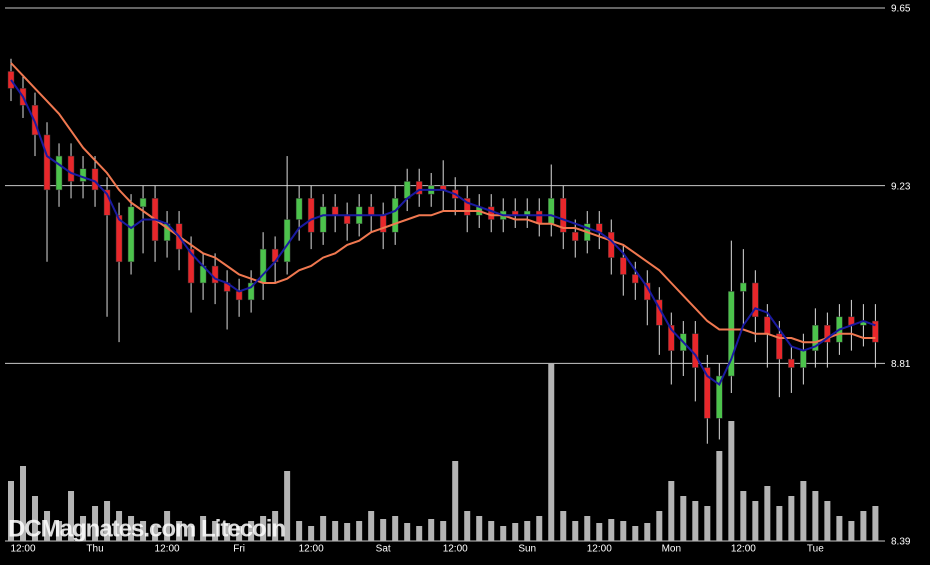  Describe the element at coordinates (383, 549) in the screenshot. I see `x-tick-label: Sat` at that location.